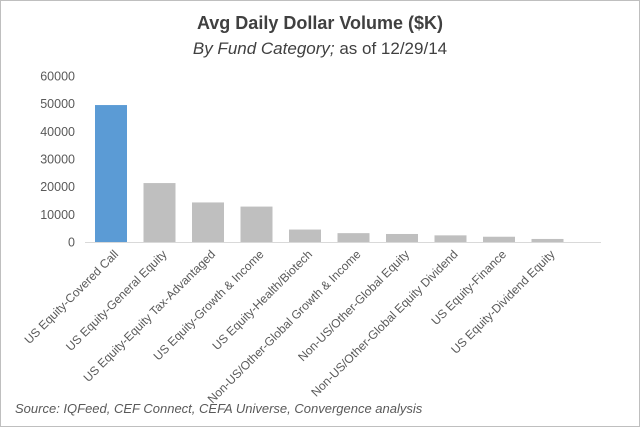 The height and width of the screenshot is (427, 640). What do you see at coordinates (57, 215) in the screenshot?
I see `y-tick-label: 10000` at bounding box center [57, 215].